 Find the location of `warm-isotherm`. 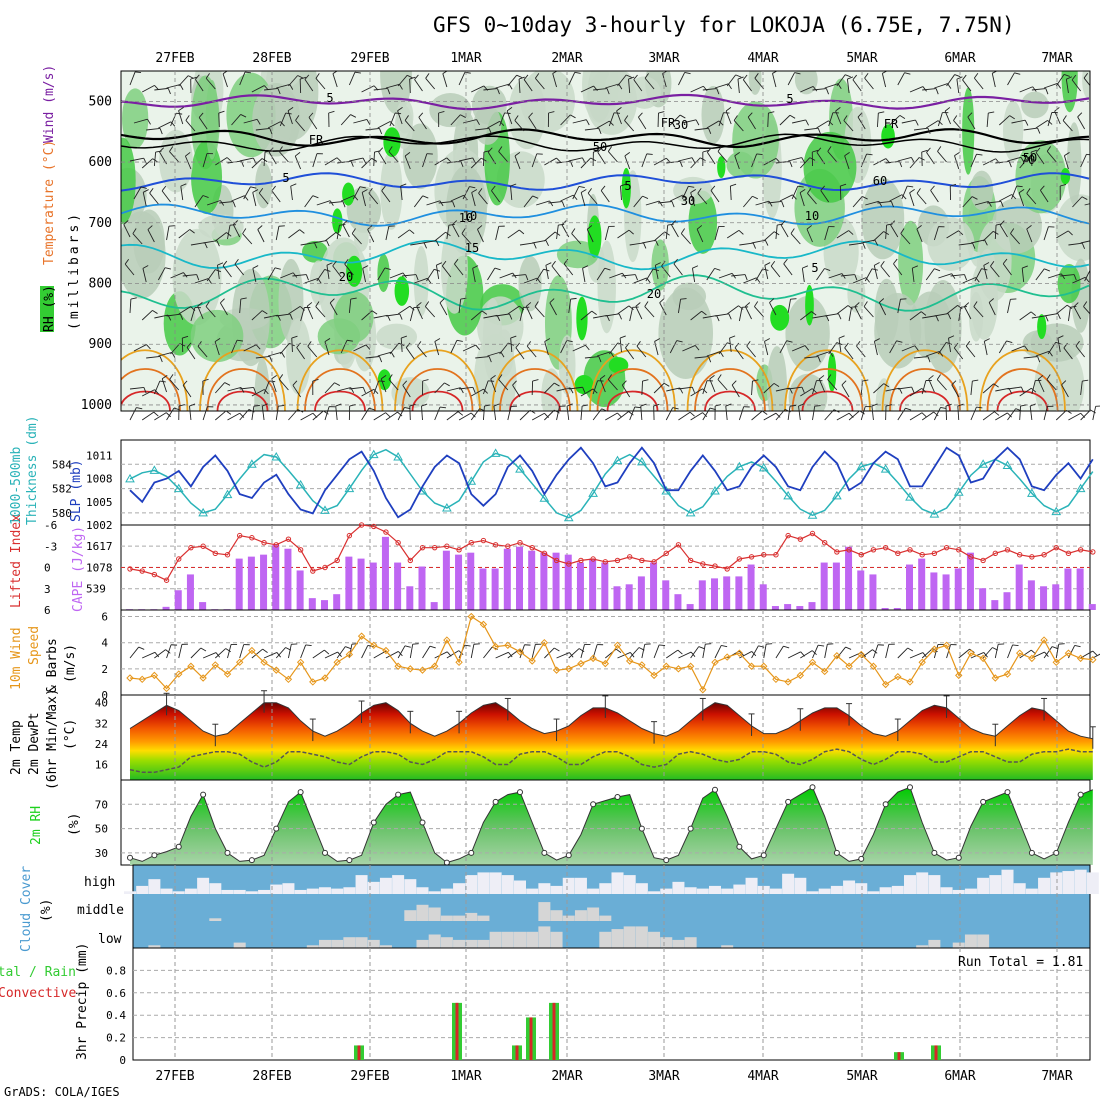

warm-isotherm is located at coordinates (146, 400).